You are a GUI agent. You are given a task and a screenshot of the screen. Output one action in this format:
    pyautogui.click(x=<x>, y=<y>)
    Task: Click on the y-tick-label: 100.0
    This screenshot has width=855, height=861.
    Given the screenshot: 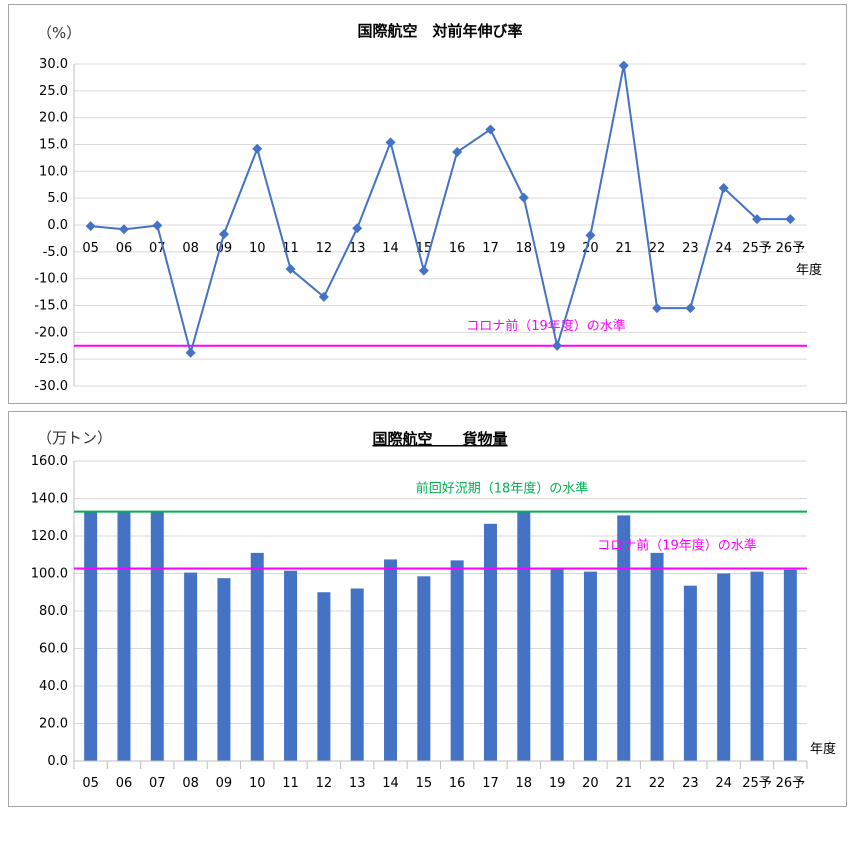 What is the action you would take?
    pyautogui.click(x=49, y=574)
    